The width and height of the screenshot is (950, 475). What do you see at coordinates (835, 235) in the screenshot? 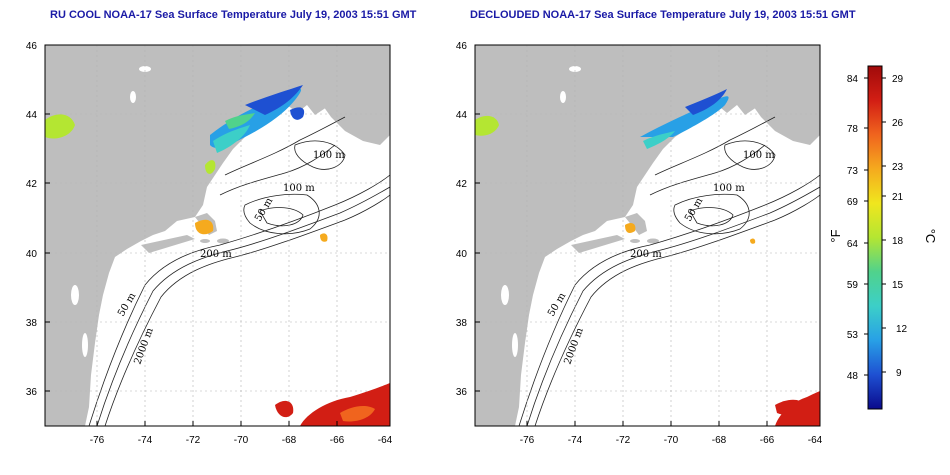
I see `colorbar-fahrenheit-label: °F` at bounding box center [835, 235].